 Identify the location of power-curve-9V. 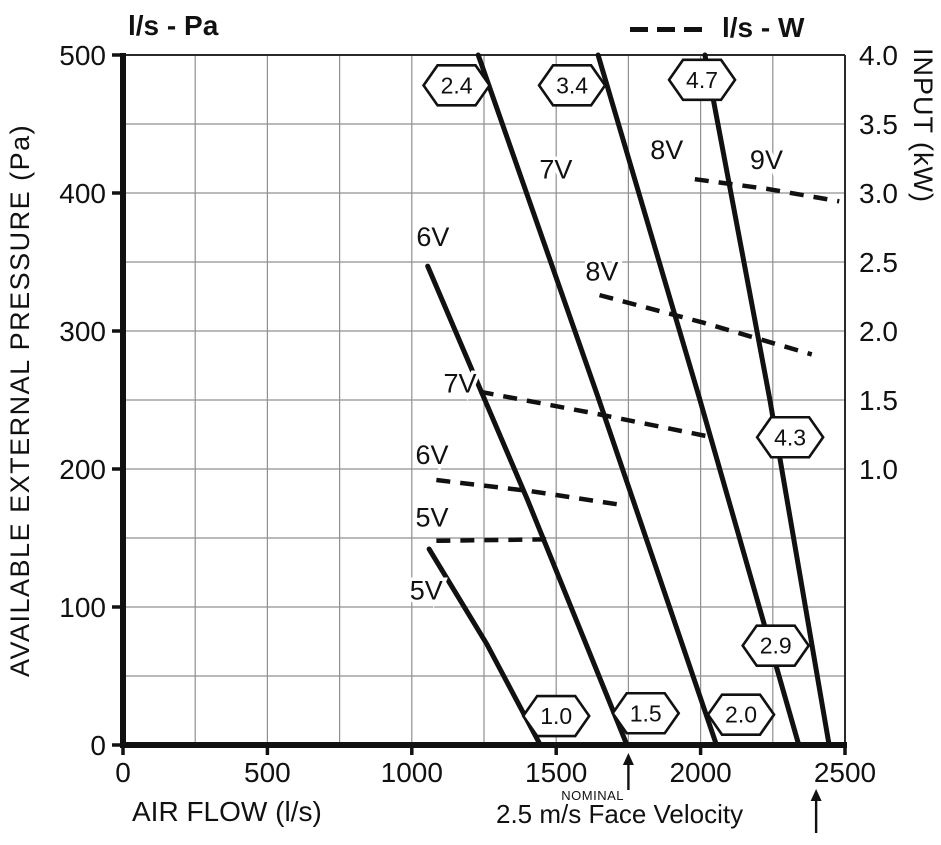
(767, 190).